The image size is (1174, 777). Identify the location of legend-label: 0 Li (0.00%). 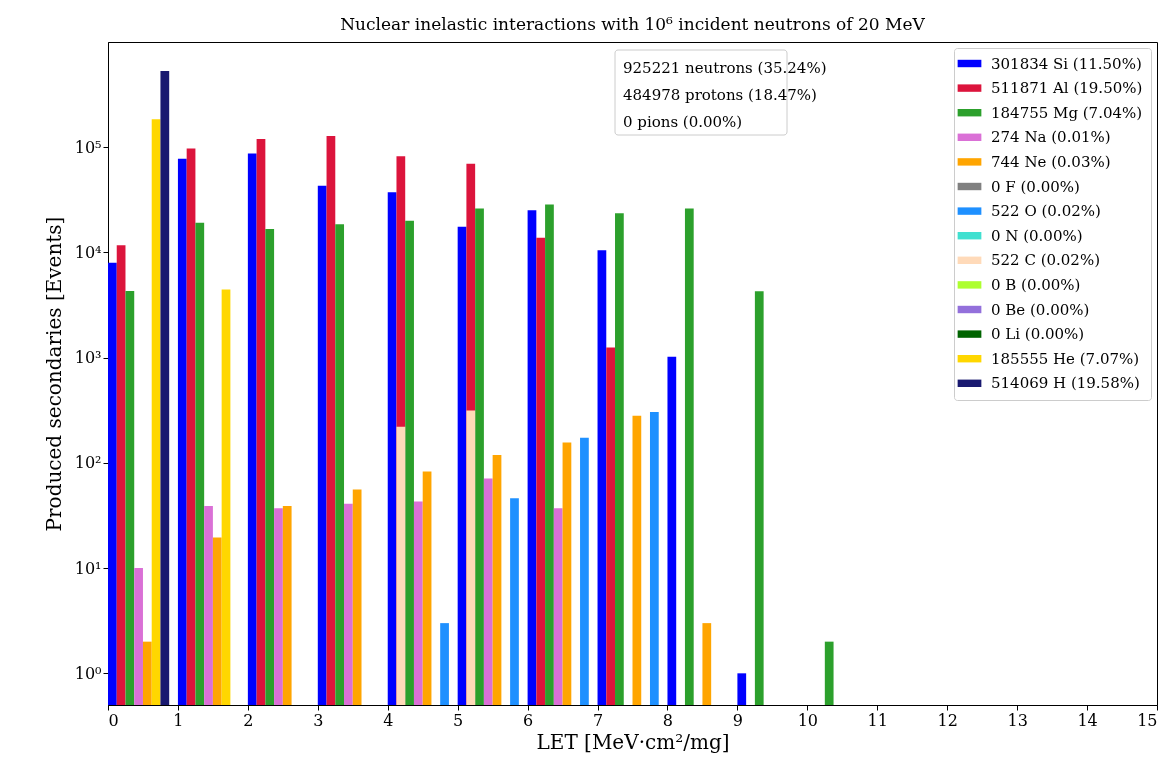
(1038, 334).